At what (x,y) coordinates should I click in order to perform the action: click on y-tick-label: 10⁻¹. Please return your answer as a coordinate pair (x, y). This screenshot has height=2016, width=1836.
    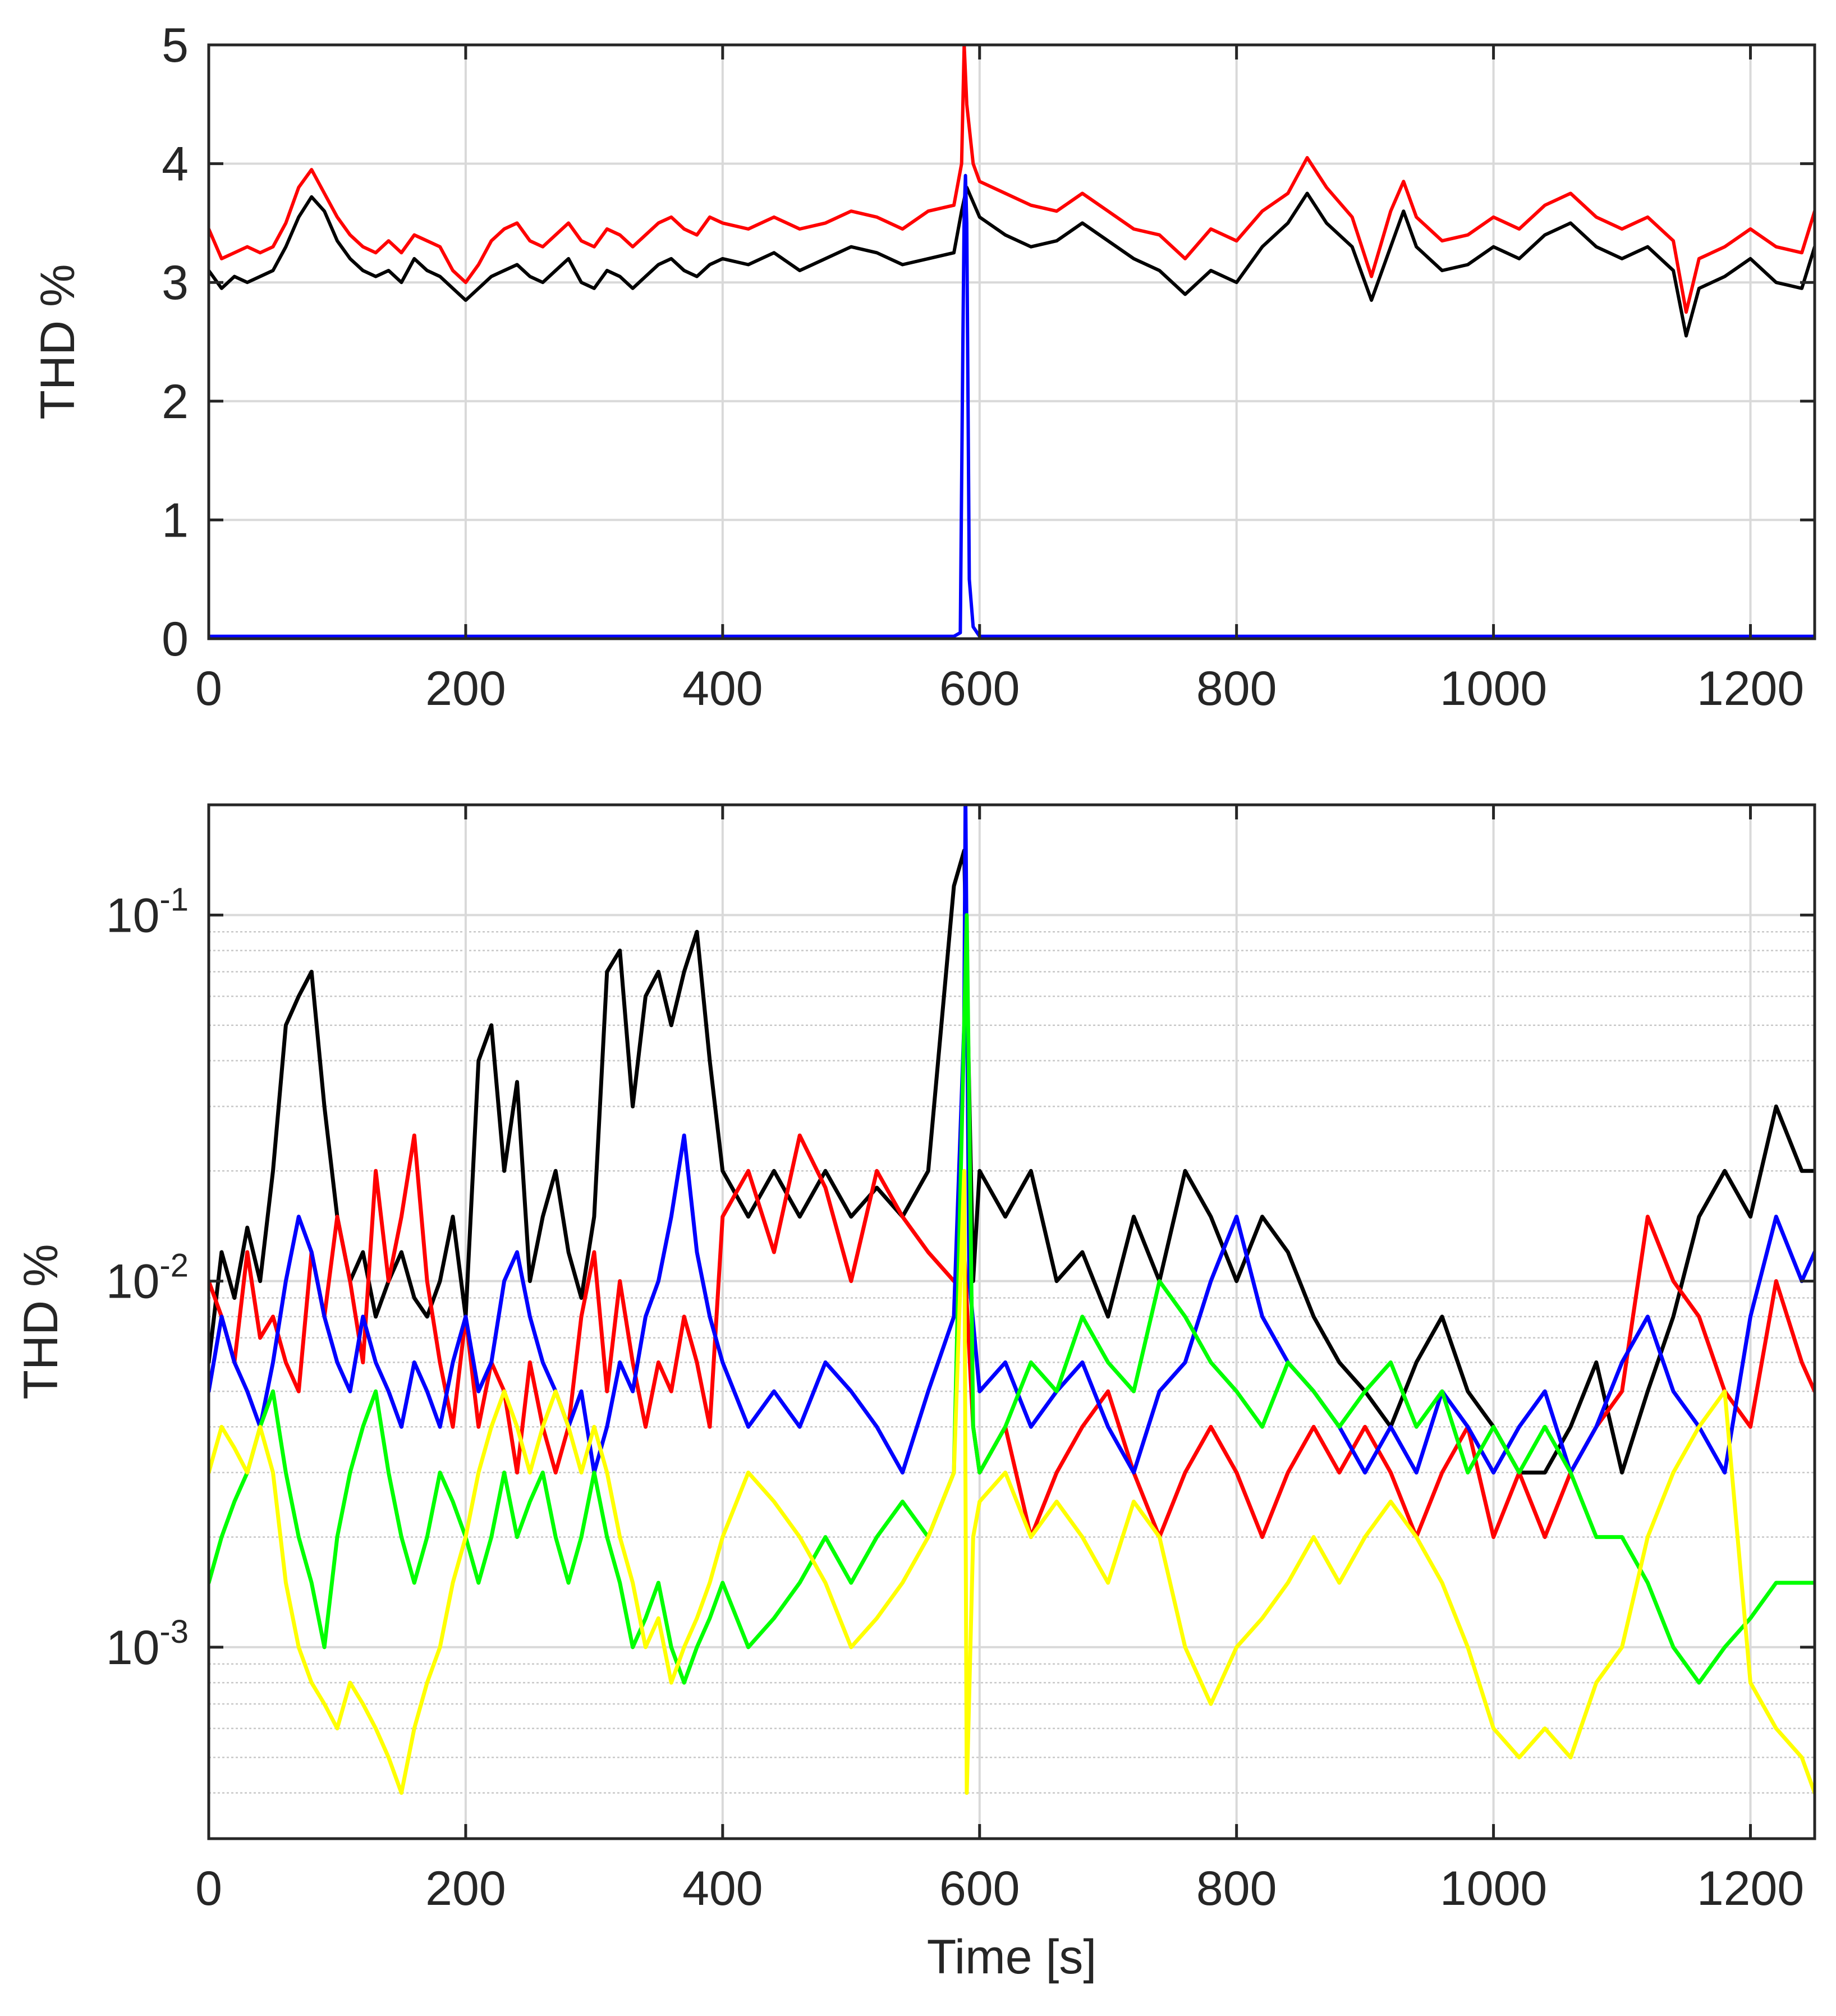
    Looking at the image, I should click on (147, 911).